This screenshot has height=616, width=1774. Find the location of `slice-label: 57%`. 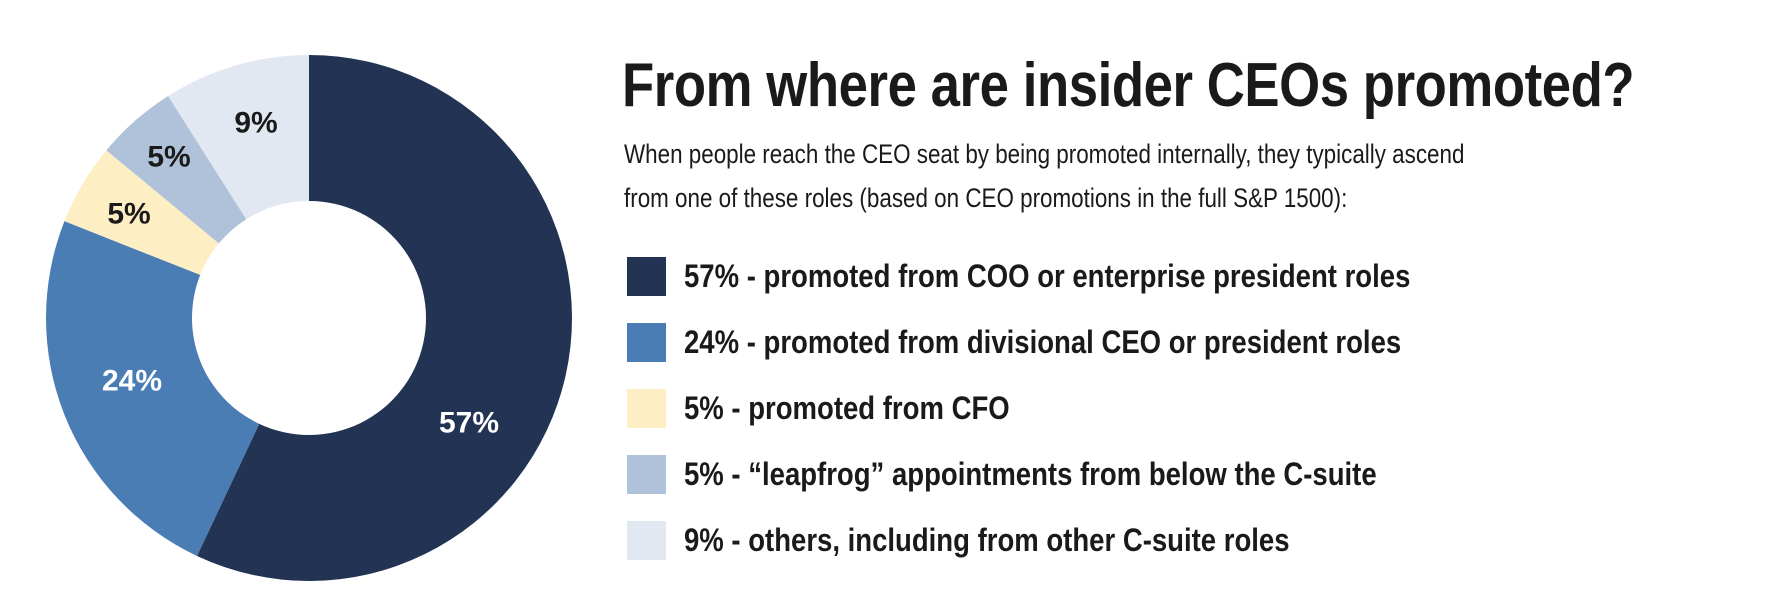

slice-label: 57% is located at coordinates (469, 423).